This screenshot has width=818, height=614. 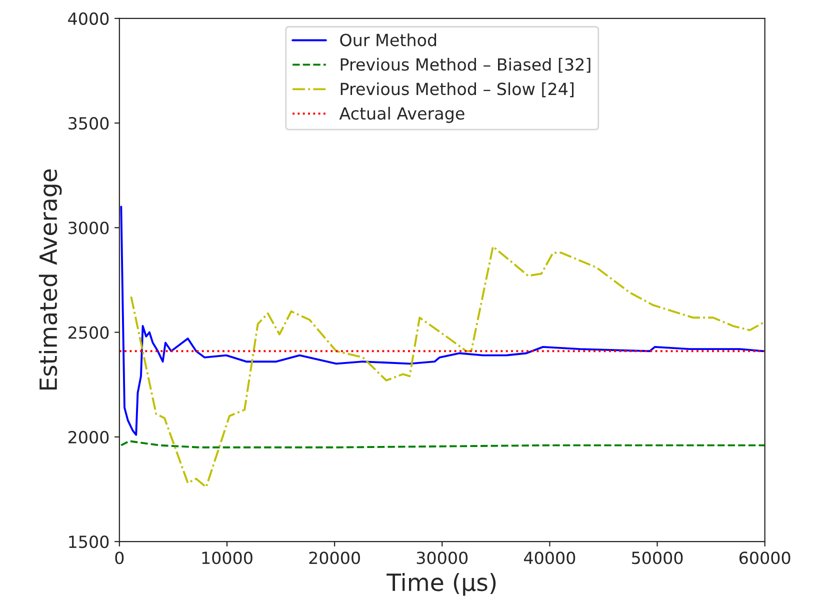 I want to click on y-tick-label: 3500, so click(x=88, y=123).